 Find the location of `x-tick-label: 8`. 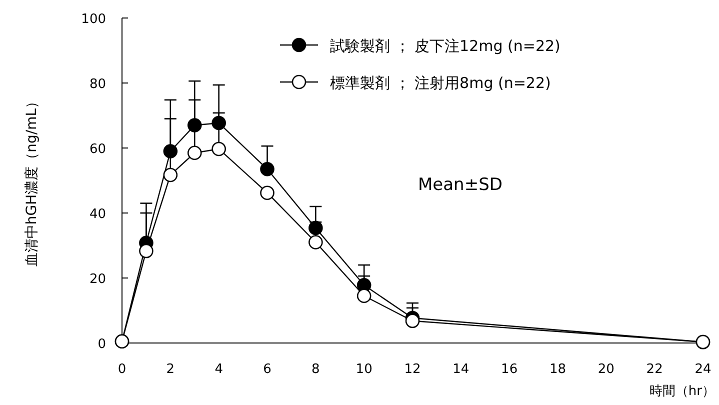

x-tick-label: 8 is located at coordinates (316, 369).